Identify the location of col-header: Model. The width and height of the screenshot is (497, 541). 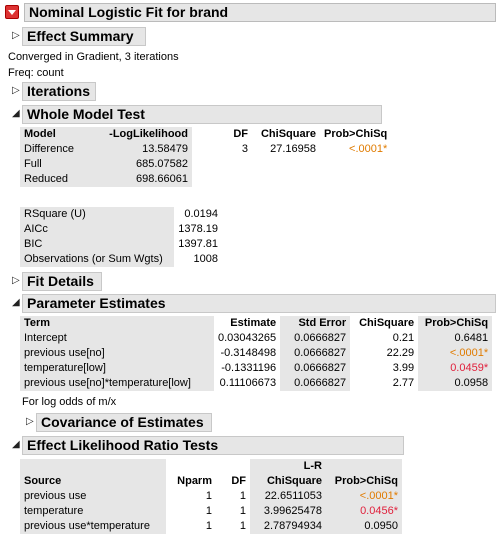
(52, 134).